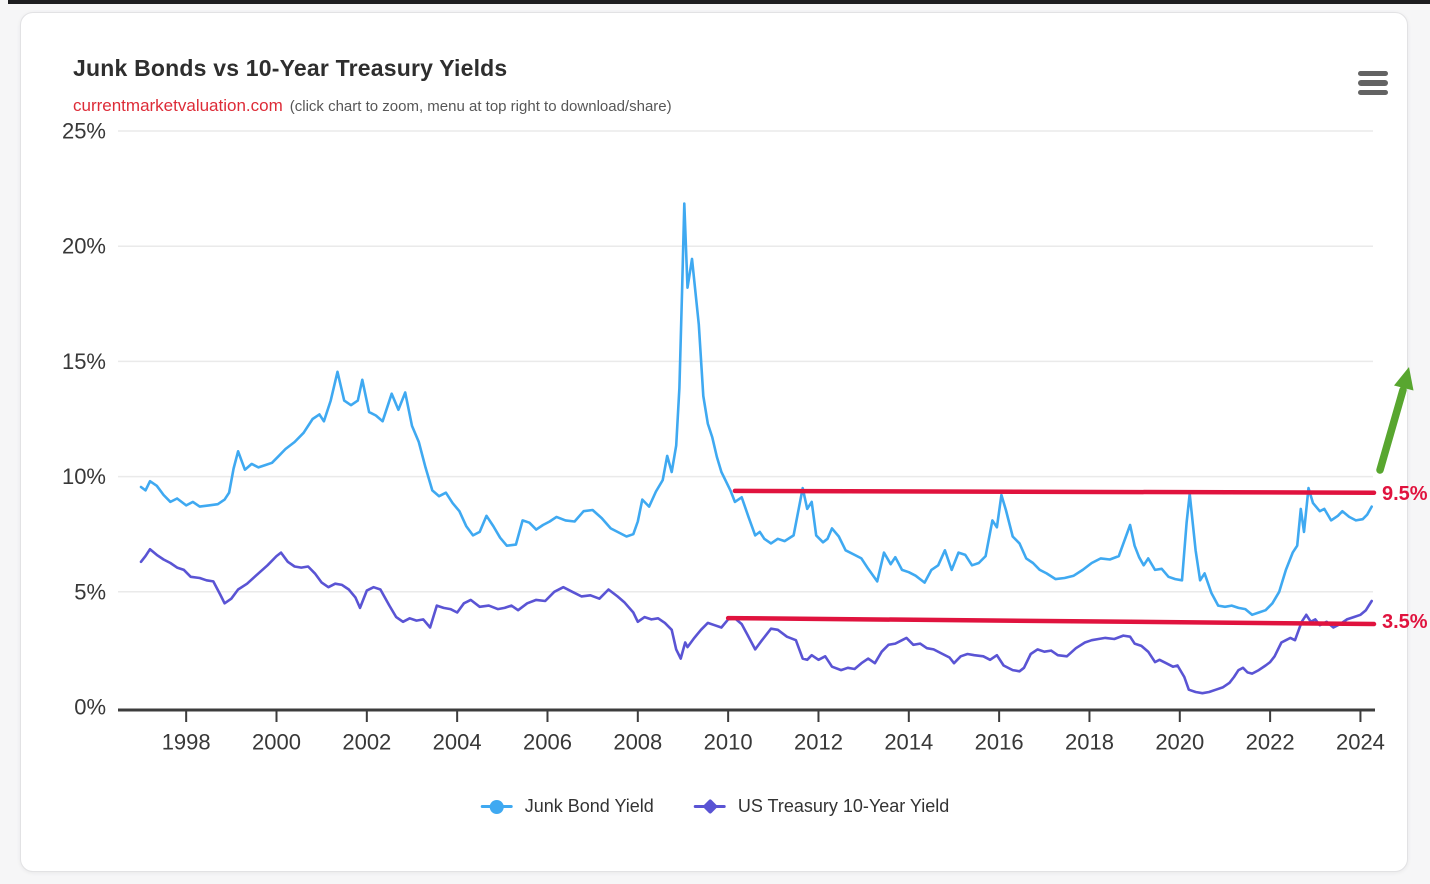  Describe the element at coordinates (186, 742) in the screenshot. I see `x-axis-tick-label: 1998` at that location.